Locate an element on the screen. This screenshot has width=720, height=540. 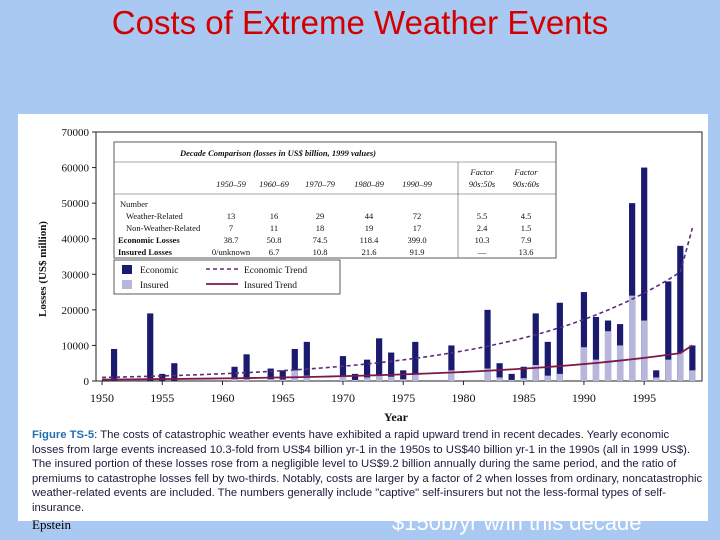
table-cell: 17 is located at coordinates (417, 228).